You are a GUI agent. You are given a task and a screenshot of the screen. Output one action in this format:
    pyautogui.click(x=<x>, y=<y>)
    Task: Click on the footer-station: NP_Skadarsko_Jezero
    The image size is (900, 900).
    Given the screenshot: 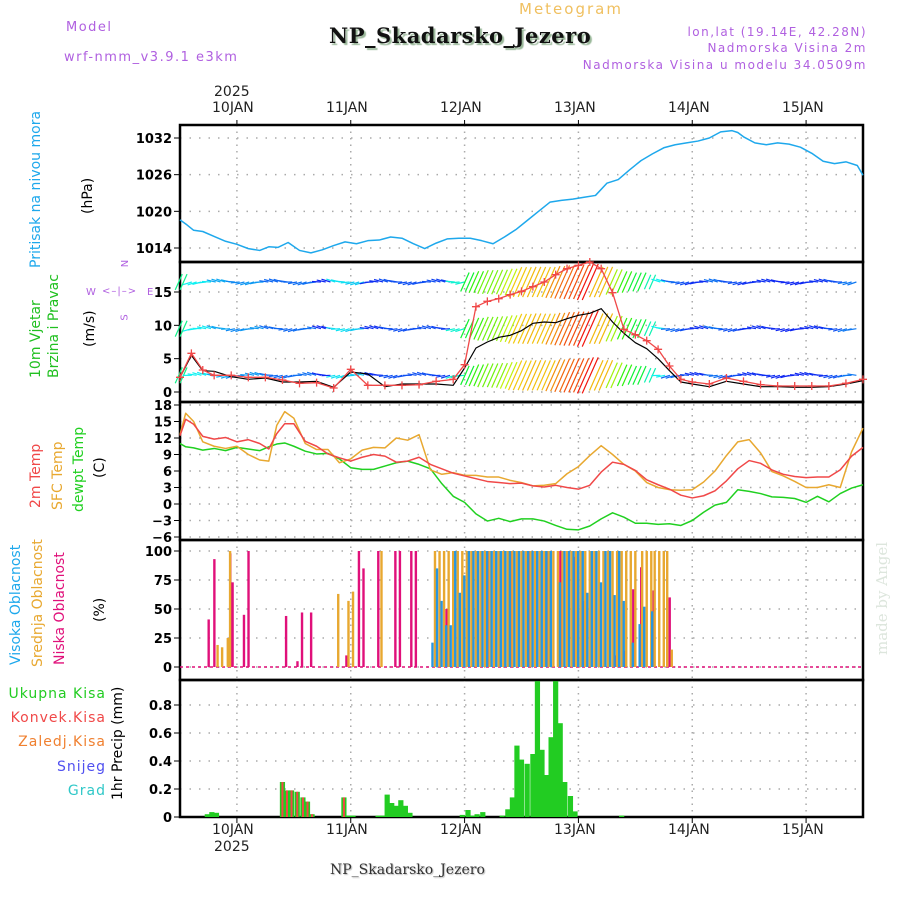 What is the action you would take?
    pyautogui.click(x=407, y=870)
    